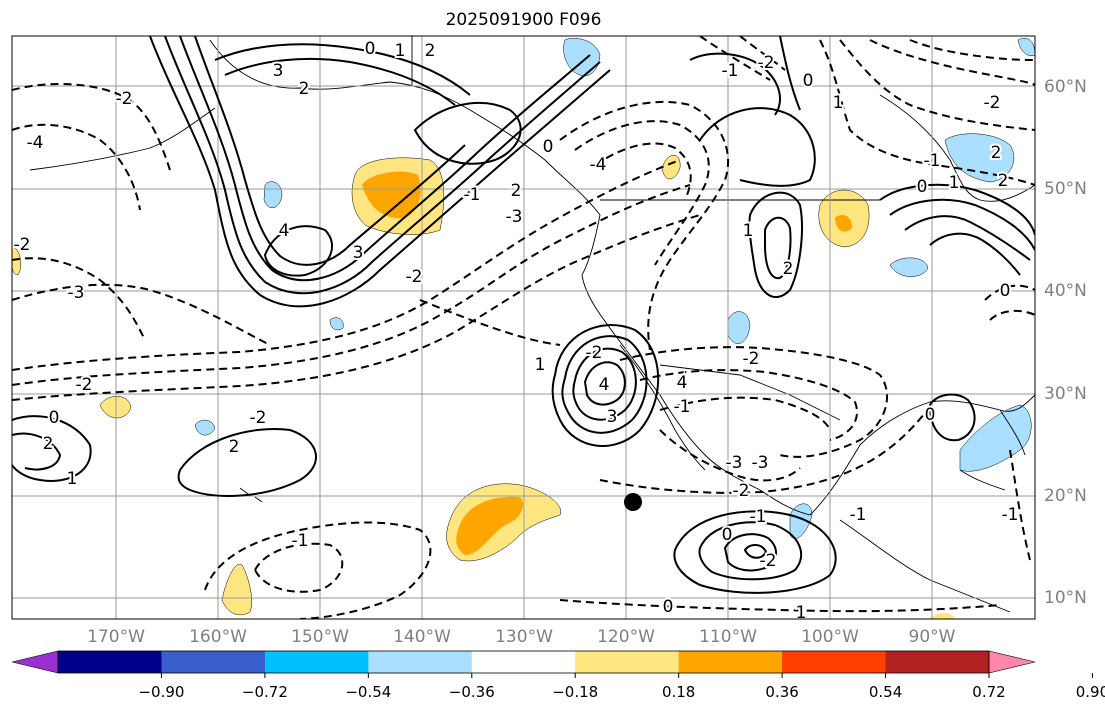 This screenshot has width=1105, height=712. I want to click on colorbar, so click(552, 664).